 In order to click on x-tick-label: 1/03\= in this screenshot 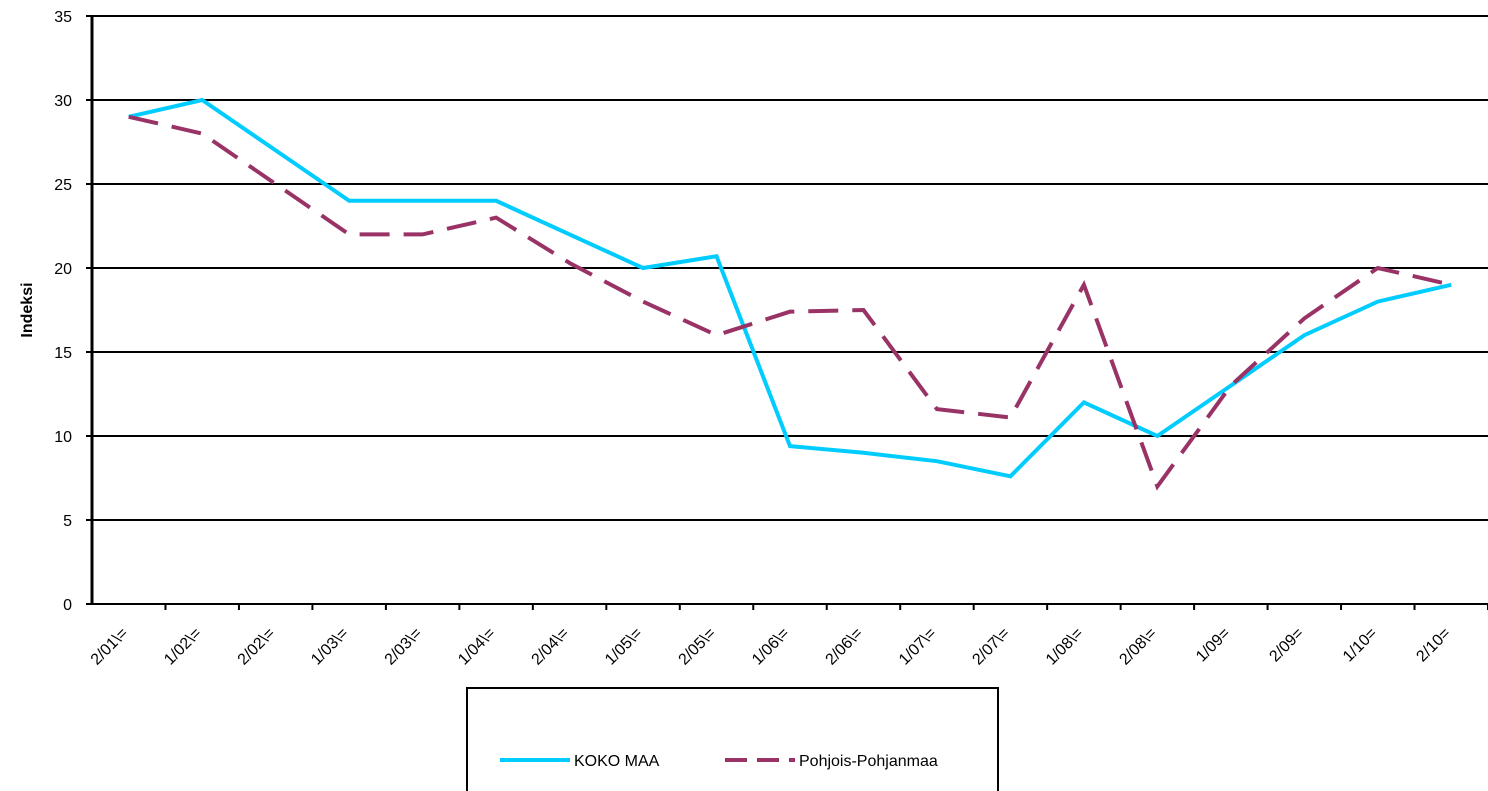, I will do `click(330, 647)`.